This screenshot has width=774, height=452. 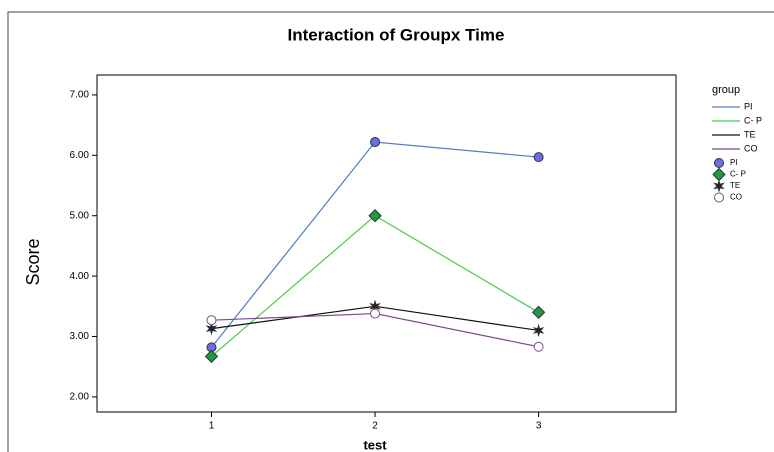 I want to click on legend-title: group, so click(x=726, y=90).